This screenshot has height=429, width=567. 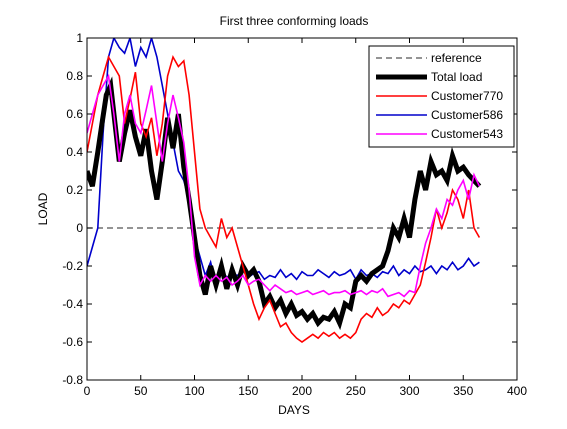 What do you see at coordinates (72, 342) in the screenshot?
I see `y-tick-label: -0.6` at bounding box center [72, 342].